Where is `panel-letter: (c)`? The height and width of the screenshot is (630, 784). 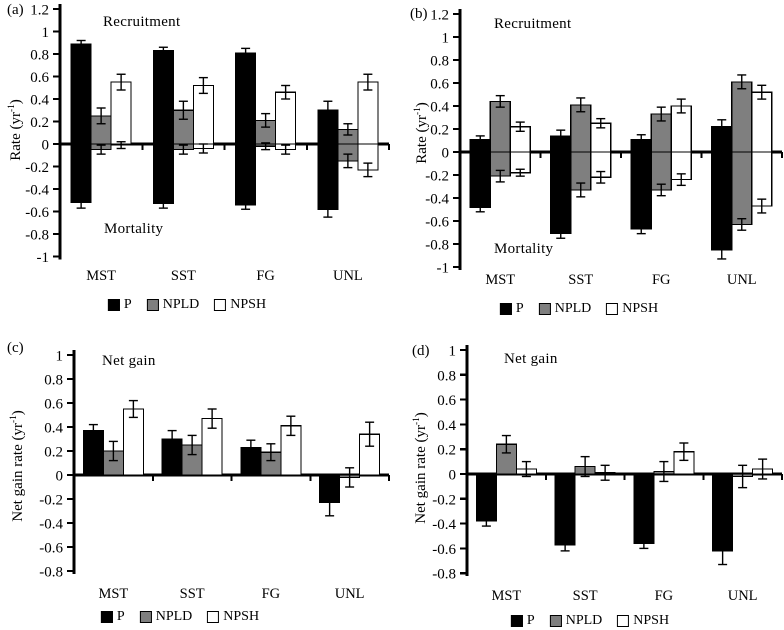
panel-letter: (c) is located at coordinates (15, 348).